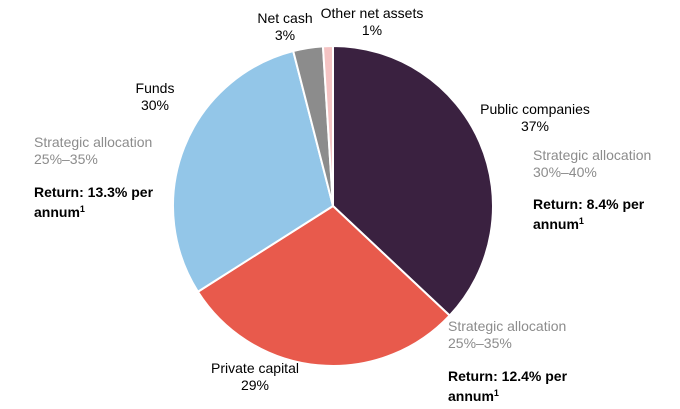 Image resolution: width=680 pixels, height=409 pixels. What do you see at coordinates (93, 150) in the screenshot?
I see `allocation-funds: Strategic allocation 25%–35%` at bounding box center [93, 150].